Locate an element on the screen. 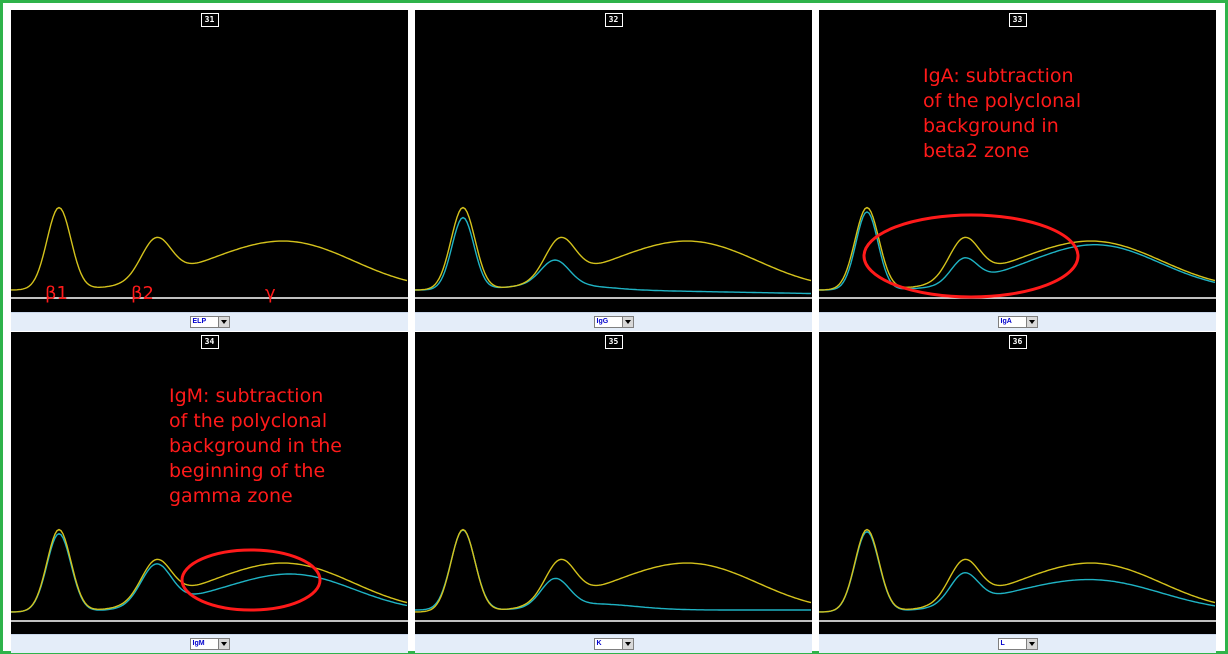 Image resolution: width=1228 pixels, height=654 pixels. lambda-curve is located at coordinates (1017, 571).